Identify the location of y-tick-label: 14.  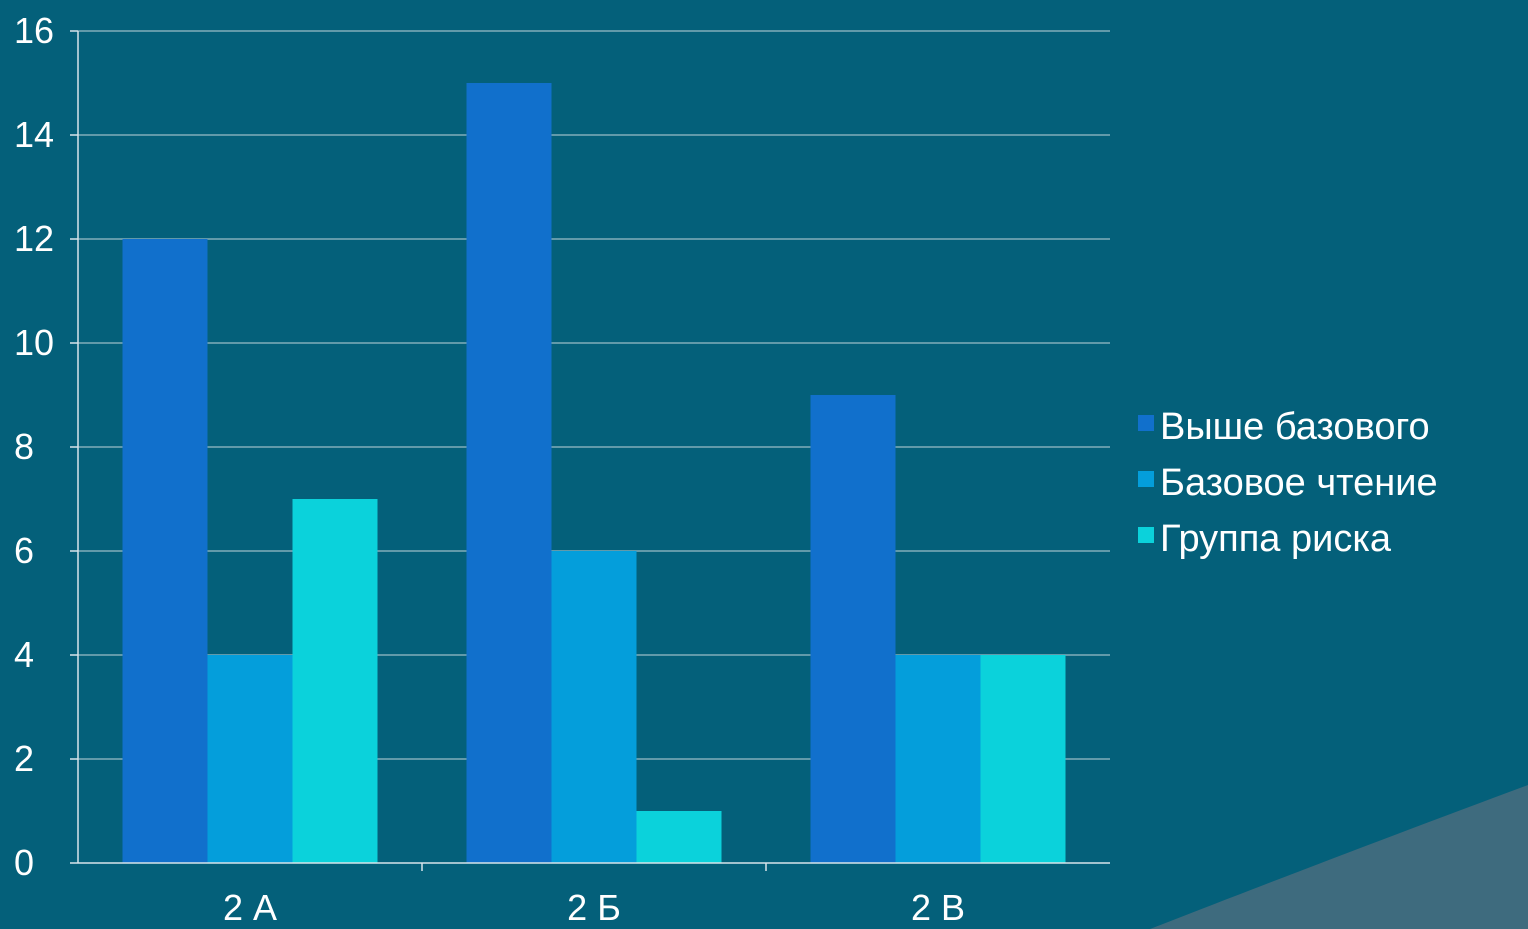
(34, 134).